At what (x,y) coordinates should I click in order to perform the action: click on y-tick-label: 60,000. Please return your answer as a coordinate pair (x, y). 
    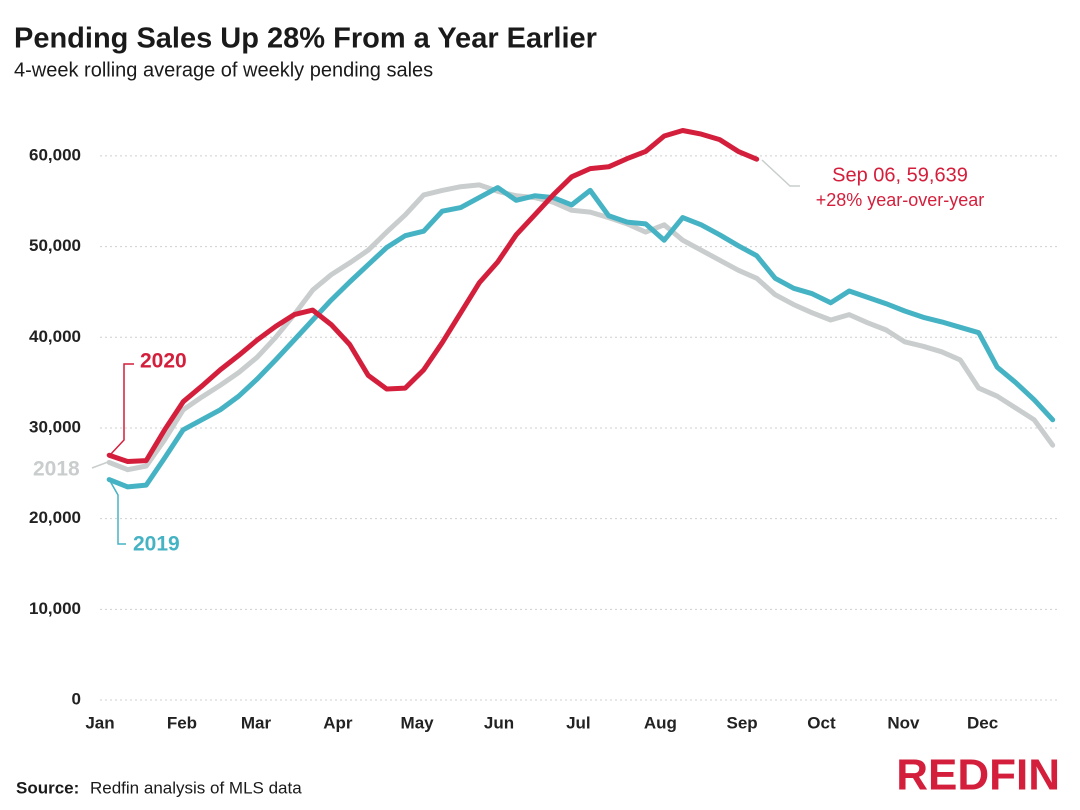
    Looking at the image, I should click on (55, 154).